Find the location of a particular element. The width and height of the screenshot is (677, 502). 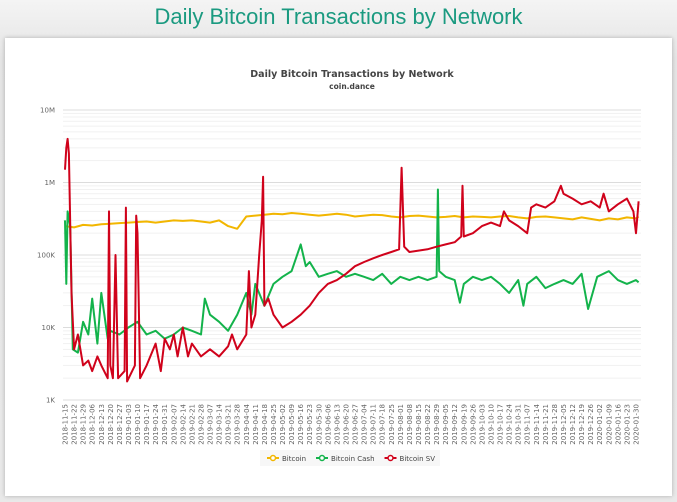

x-tick-label: 2019-10-24 is located at coordinates (510, 423).